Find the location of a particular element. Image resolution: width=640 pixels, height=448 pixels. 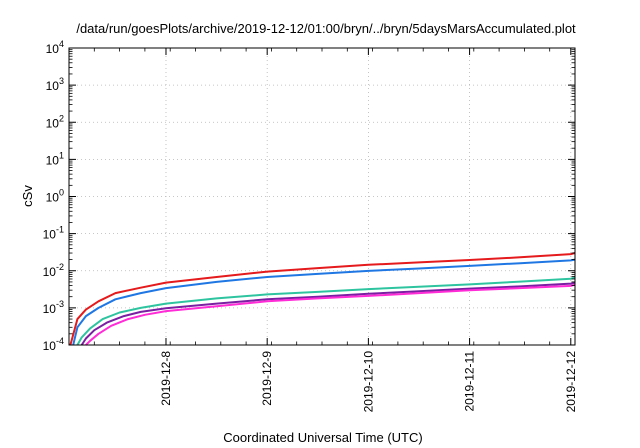

x-tick-label: 2019-12-11 is located at coordinates (470, 381).